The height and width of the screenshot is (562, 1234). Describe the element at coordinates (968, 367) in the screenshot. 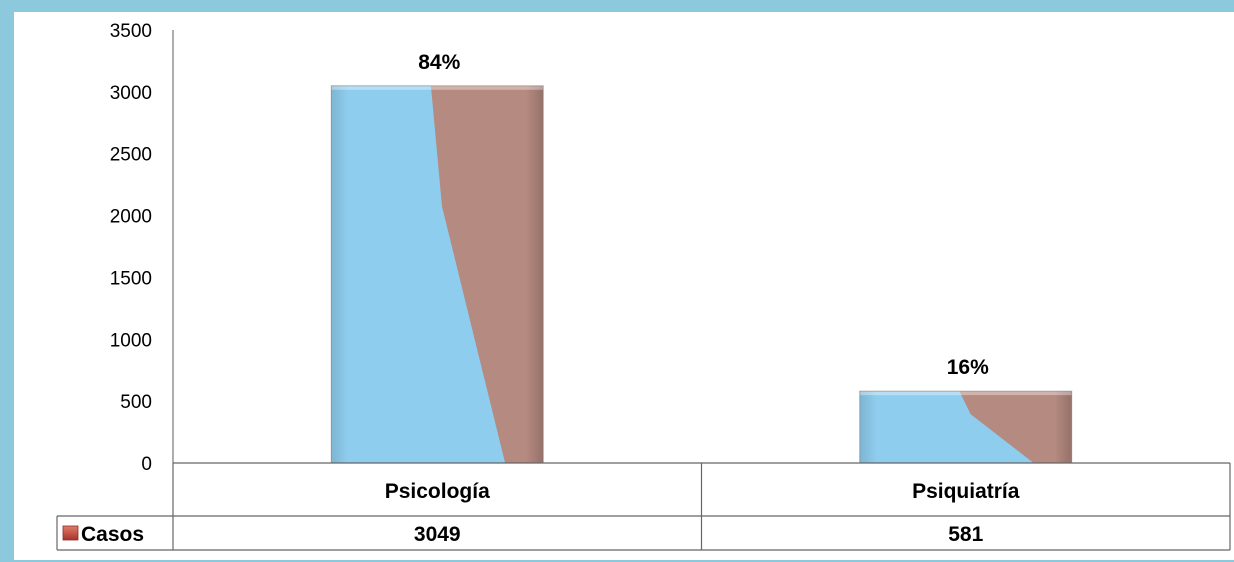

I see `data-label: 16%` at that location.